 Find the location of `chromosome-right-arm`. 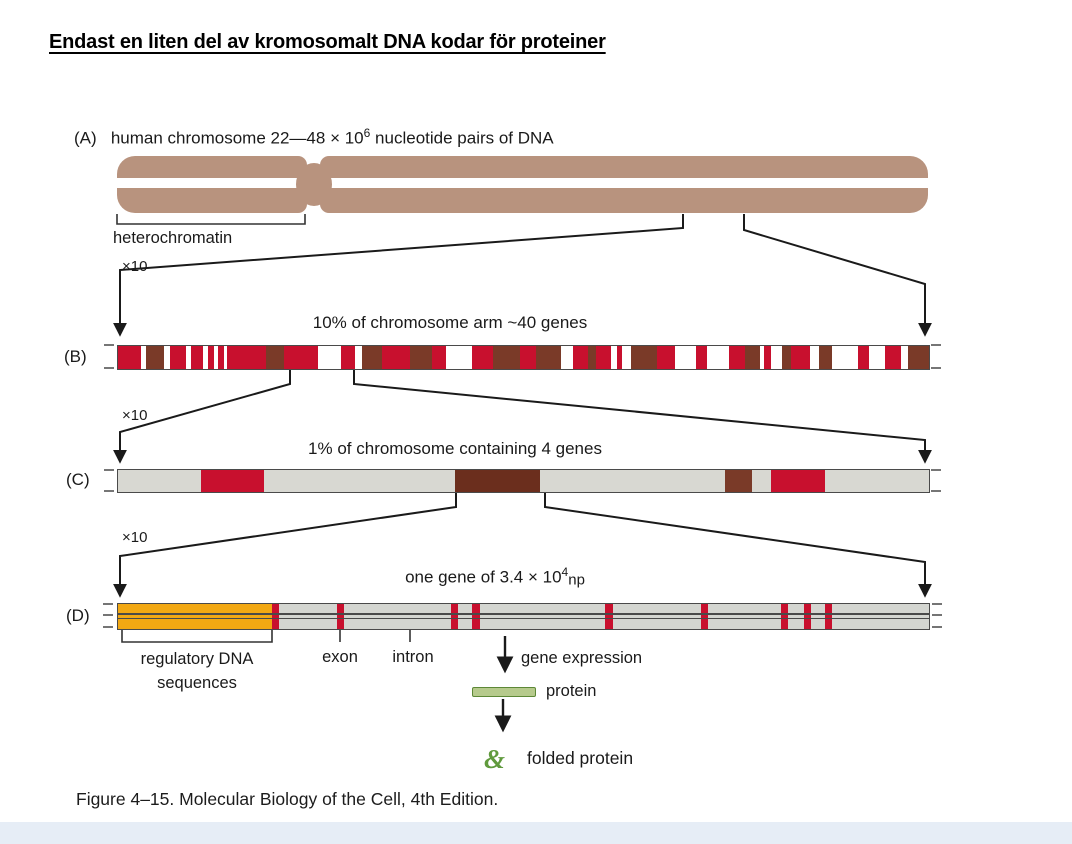

chromosome-right-arm is located at coordinates (624, 184).